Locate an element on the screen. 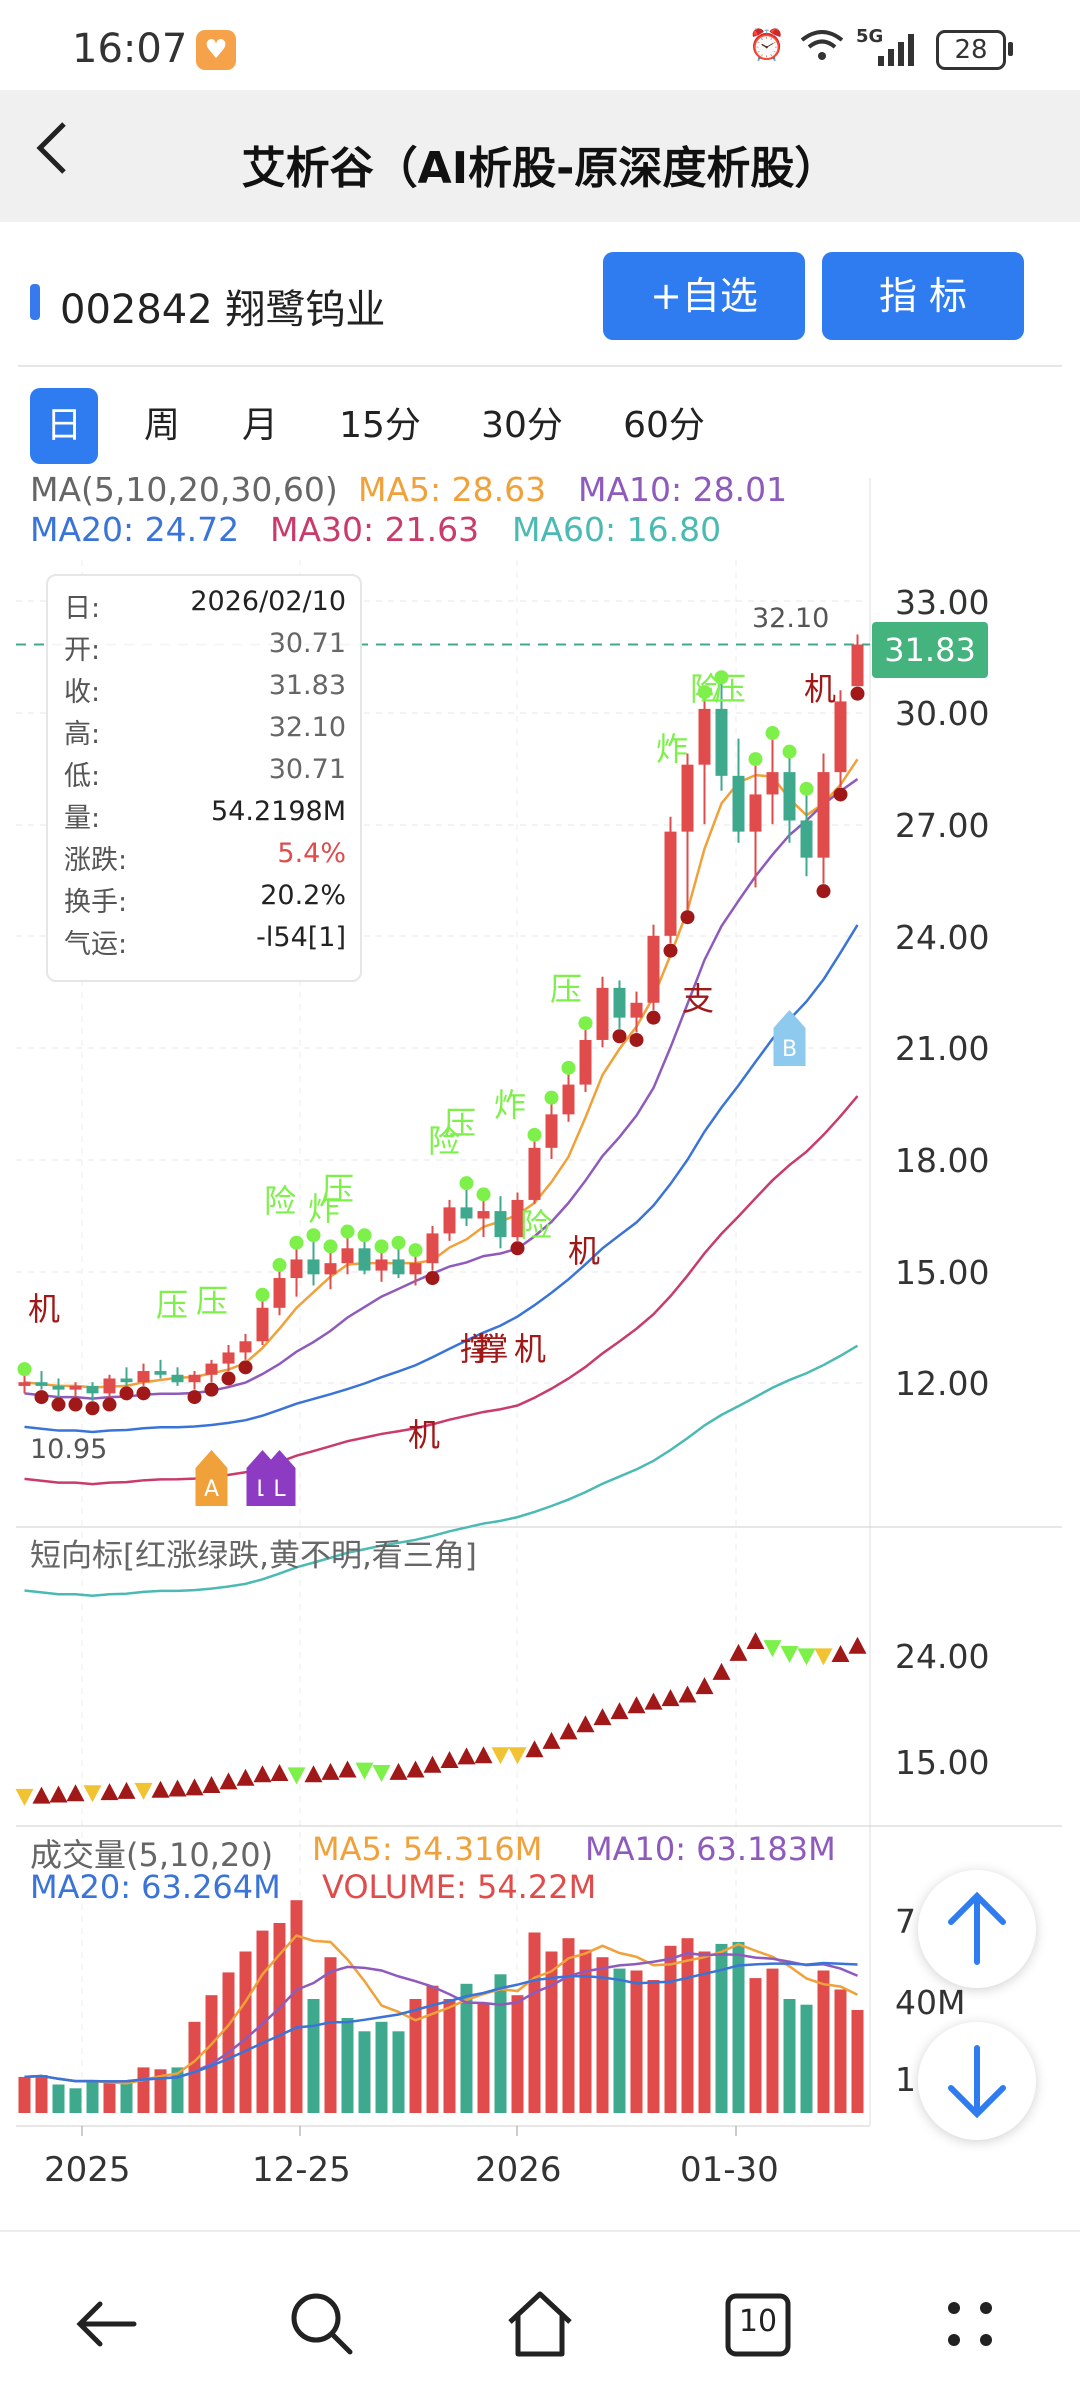 Image resolution: width=1080 pixels, height=2402 pixels. tab-week: 周 is located at coordinates (161, 425).